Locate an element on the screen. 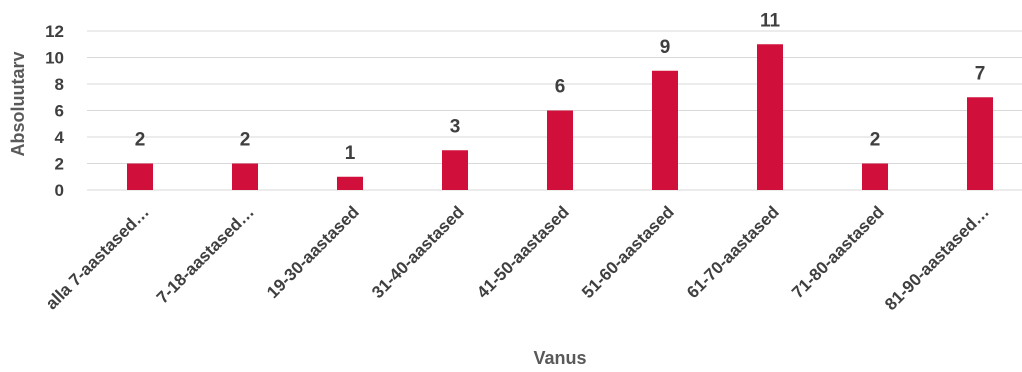  data-label: 7 is located at coordinates (980, 73).